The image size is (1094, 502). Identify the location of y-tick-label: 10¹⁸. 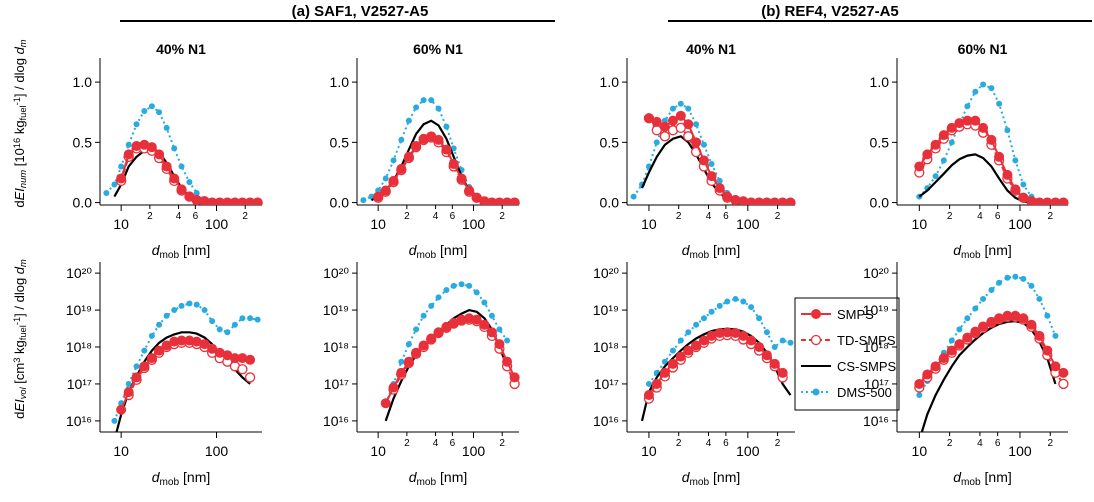
(336, 347).